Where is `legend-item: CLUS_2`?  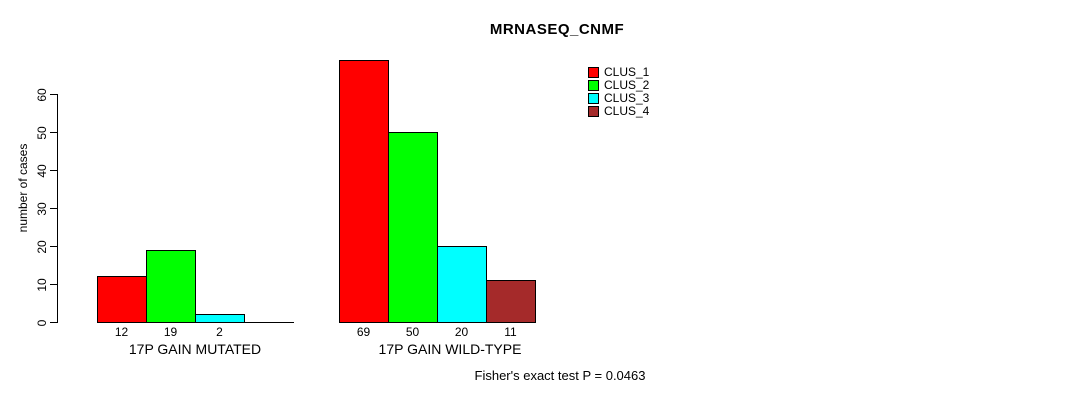
legend-item: CLUS_2 is located at coordinates (618, 85).